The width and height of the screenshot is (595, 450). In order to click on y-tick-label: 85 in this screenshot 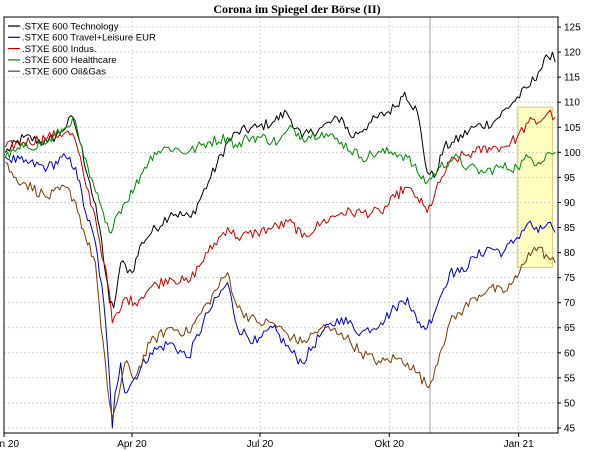, I will do `click(570, 228)`.